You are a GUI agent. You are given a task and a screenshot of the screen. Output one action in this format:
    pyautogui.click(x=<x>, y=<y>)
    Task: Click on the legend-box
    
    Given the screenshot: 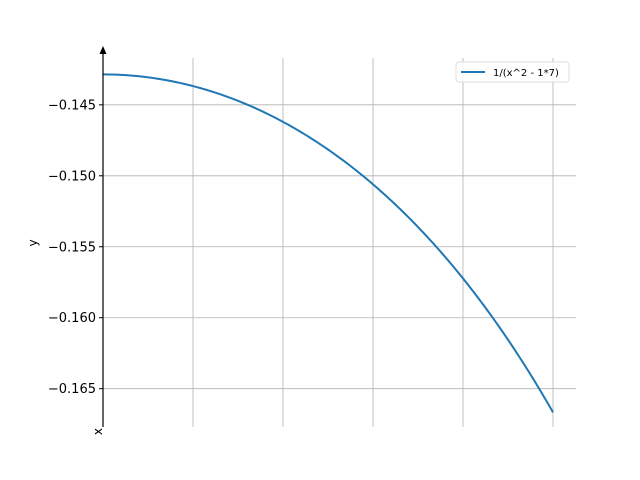 What is the action you would take?
    pyautogui.click(x=512, y=72)
    